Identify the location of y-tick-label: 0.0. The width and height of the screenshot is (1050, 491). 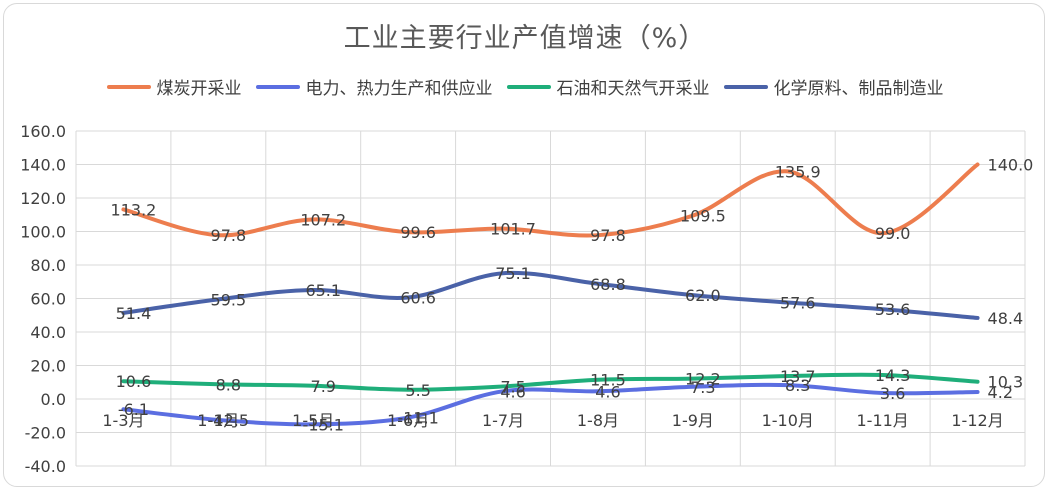
(53, 399).